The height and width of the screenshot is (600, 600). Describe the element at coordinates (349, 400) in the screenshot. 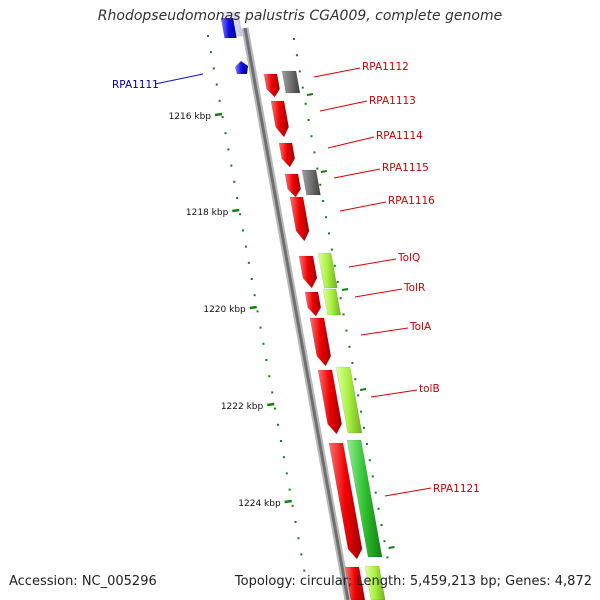

I see `gene-shape-tolb-partner` at that location.